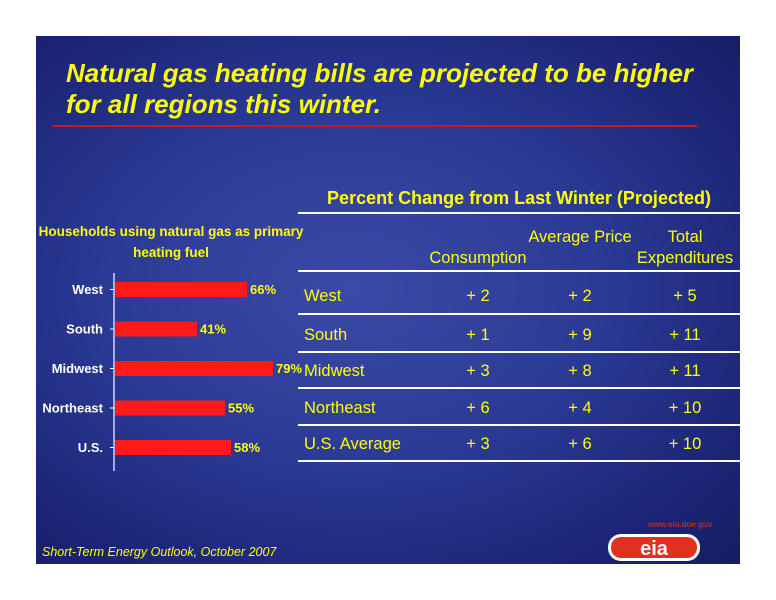  I want to click on data-label-south: 41%, so click(213, 329).